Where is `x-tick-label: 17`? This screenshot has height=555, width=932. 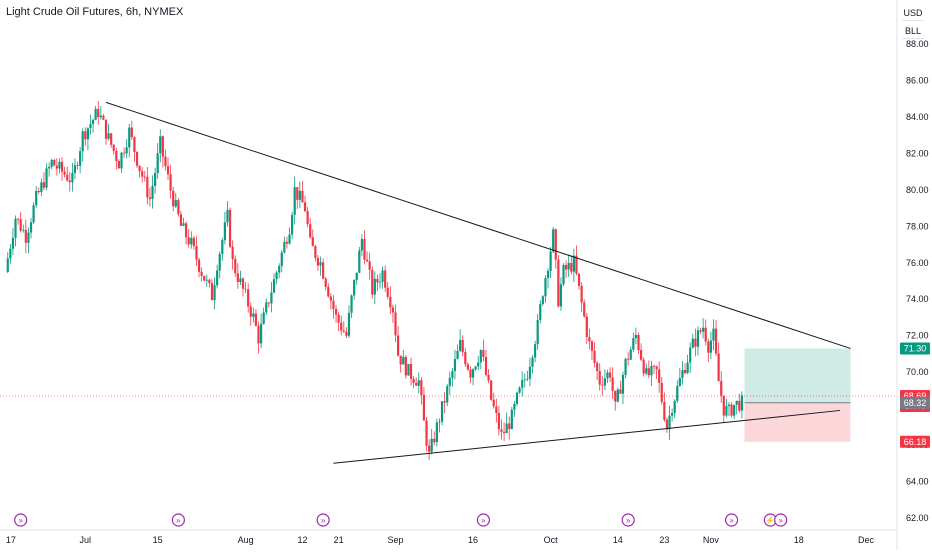 x-tick-label: 17 is located at coordinates (11, 540).